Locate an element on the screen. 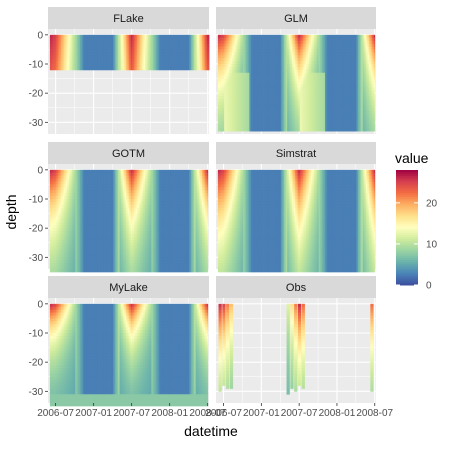 This screenshot has width=455, height=450. facet-label: GLM is located at coordinates (296, 19).